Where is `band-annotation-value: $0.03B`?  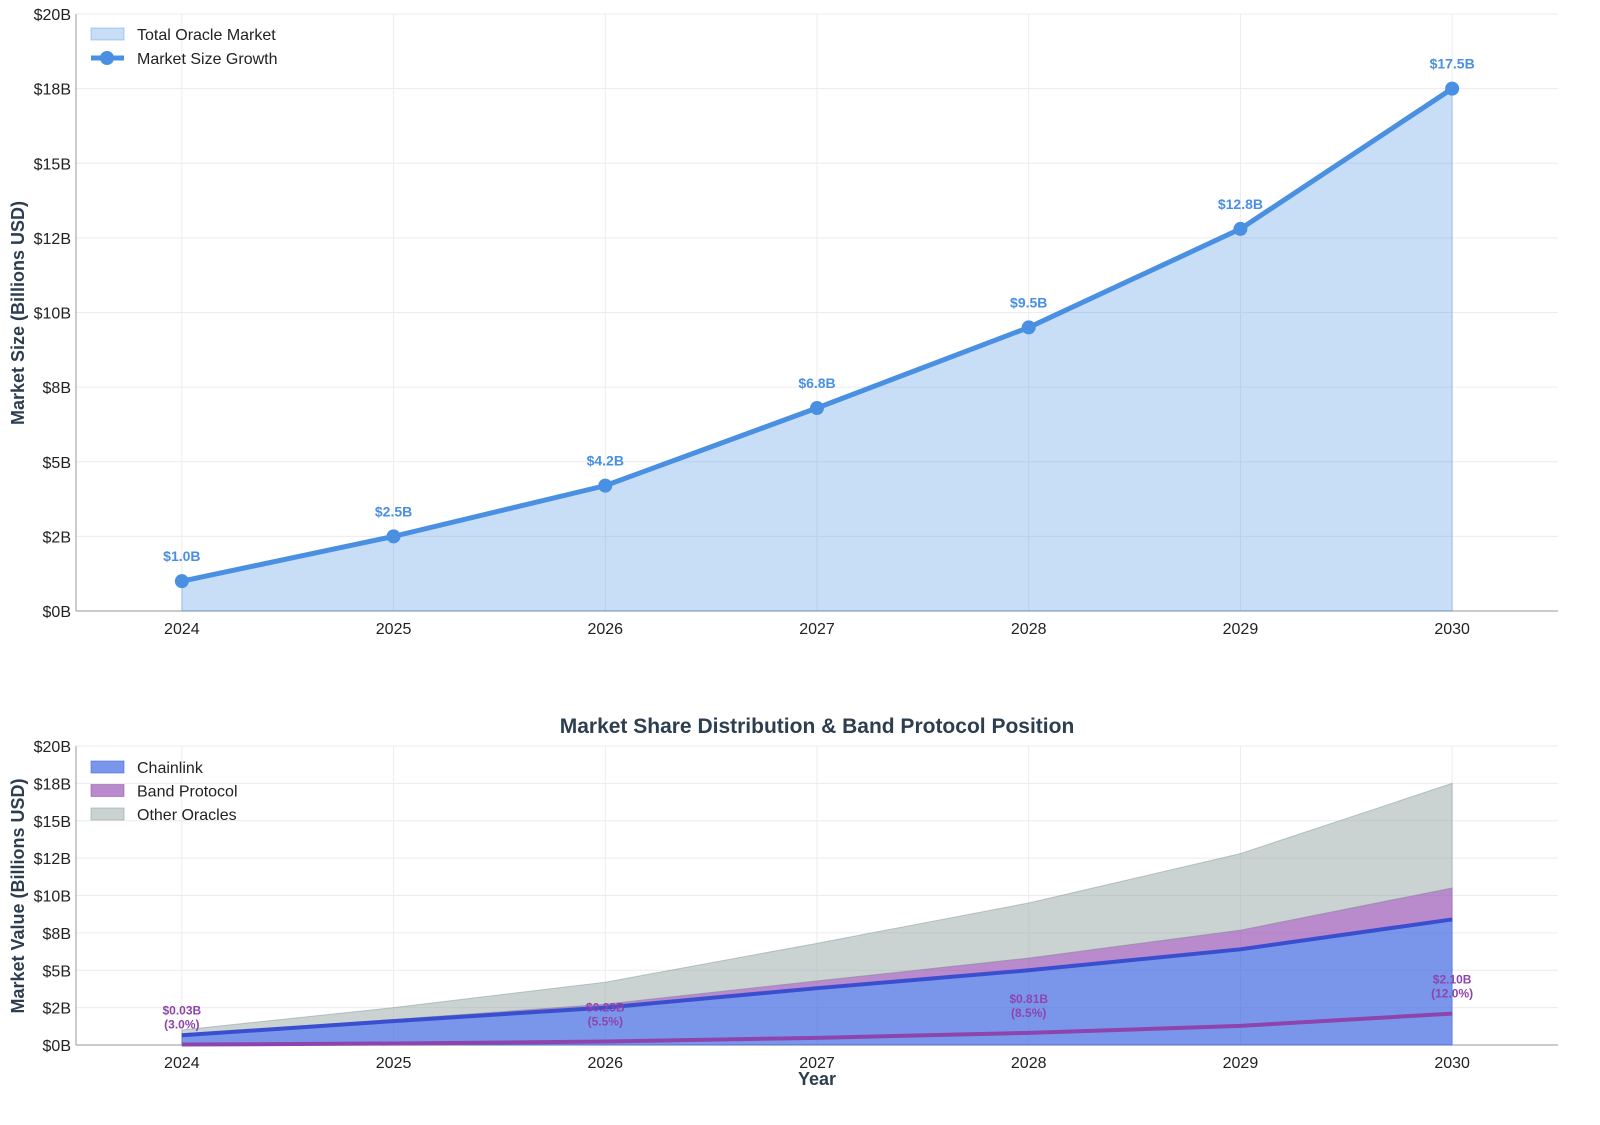
band-annotation-value: $0.03B is located at coordinates (182, 1011).